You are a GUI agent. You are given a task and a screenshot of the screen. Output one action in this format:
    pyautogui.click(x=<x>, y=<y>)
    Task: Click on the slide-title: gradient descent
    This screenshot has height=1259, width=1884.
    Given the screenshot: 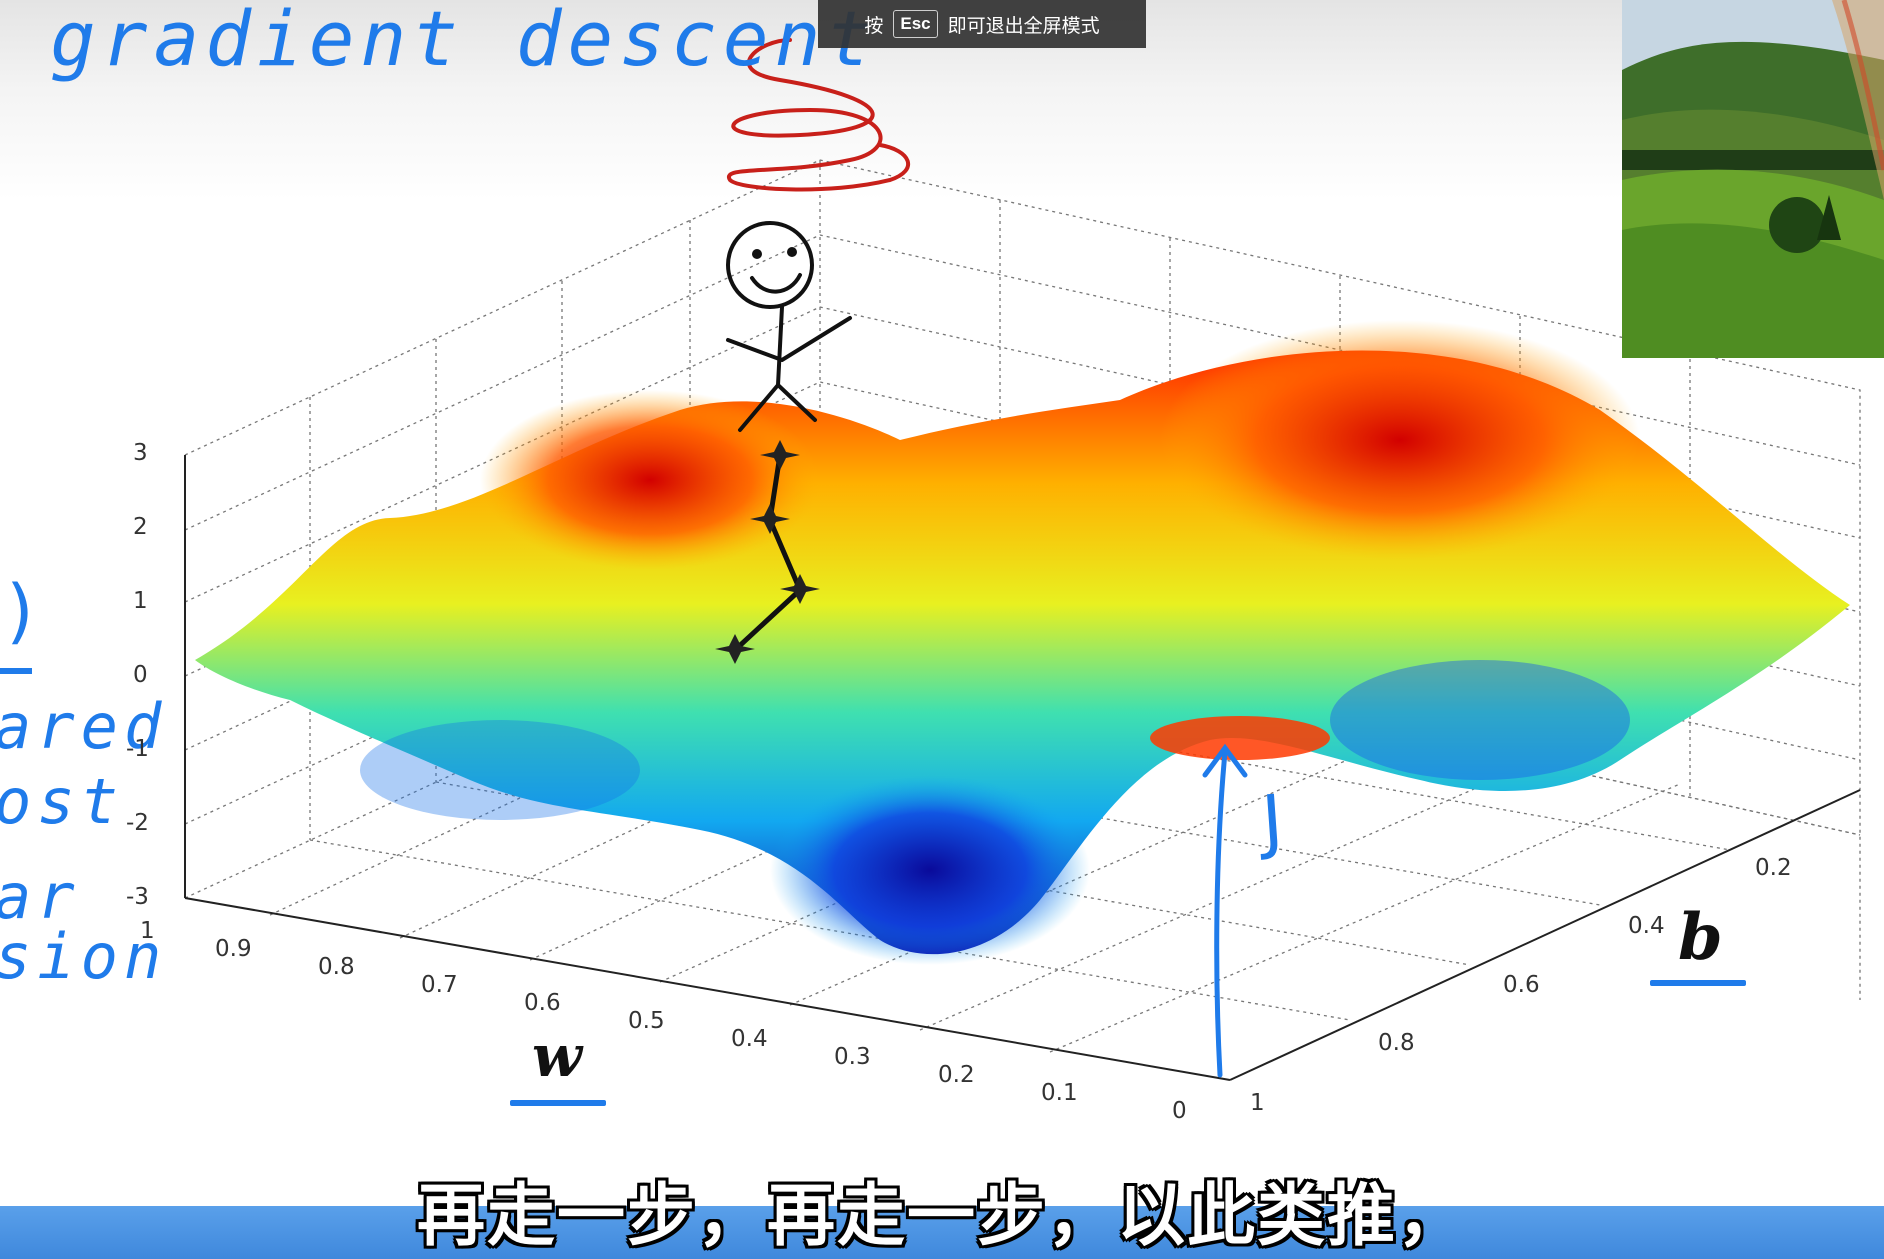 What is the action you would take?
    pyautogui.click(x=464, y=41)
    